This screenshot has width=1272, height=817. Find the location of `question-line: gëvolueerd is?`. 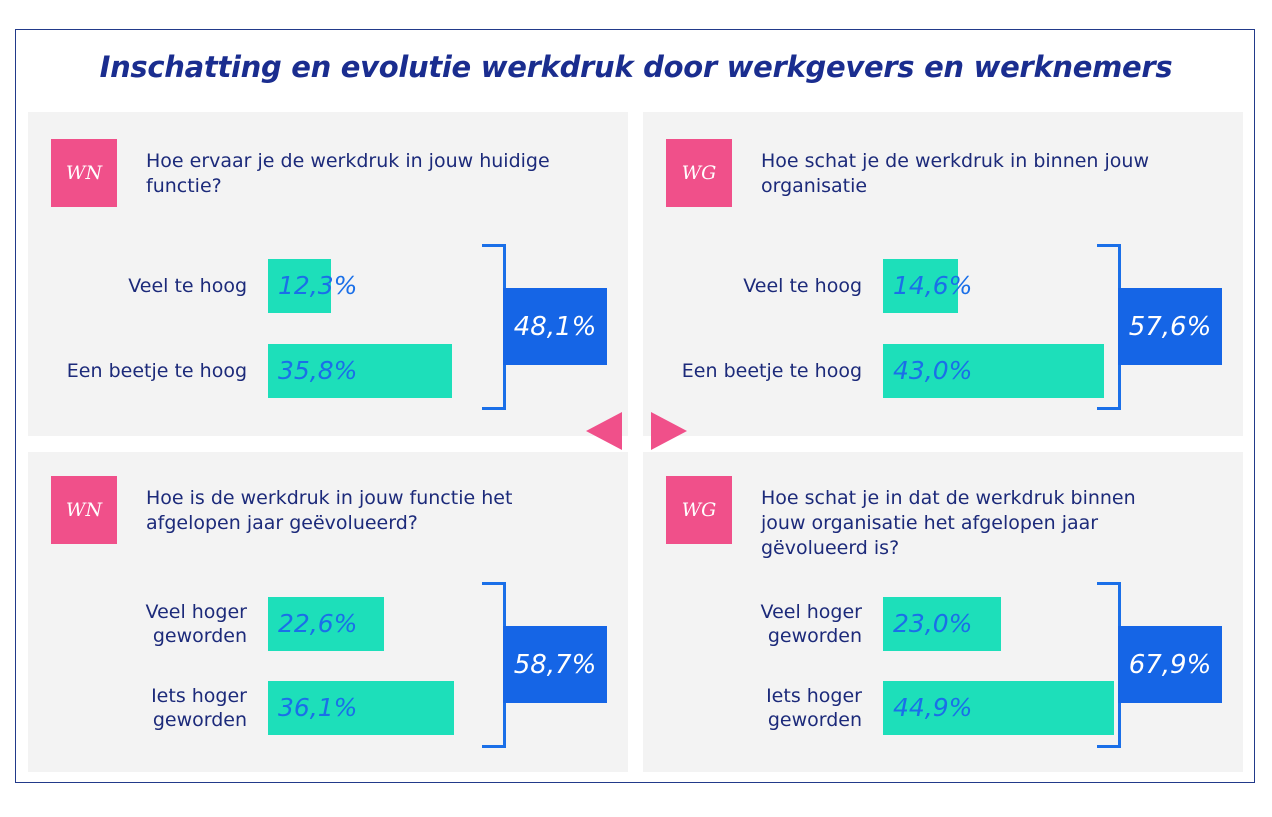

question-line: gëvolueerd is? is located at coordinates (830, 548).